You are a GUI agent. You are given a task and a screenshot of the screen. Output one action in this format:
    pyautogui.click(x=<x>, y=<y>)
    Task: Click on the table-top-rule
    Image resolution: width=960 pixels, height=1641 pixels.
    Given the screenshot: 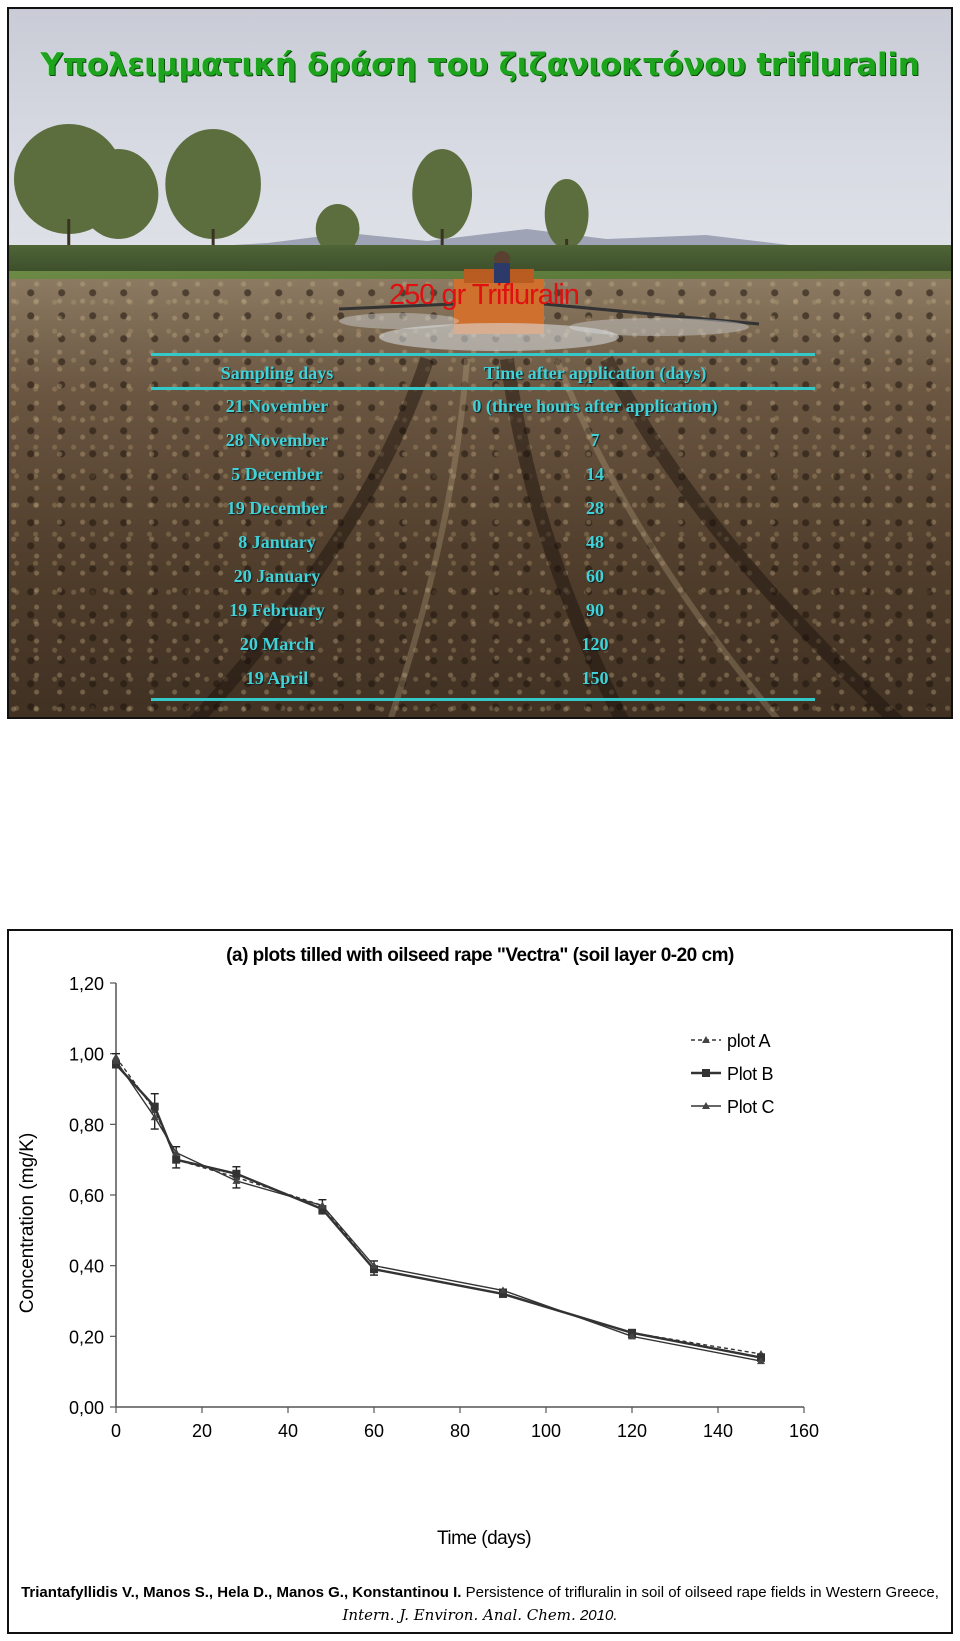 What is the action you would take?
    pyautogui.click(x=483, y=354)
    